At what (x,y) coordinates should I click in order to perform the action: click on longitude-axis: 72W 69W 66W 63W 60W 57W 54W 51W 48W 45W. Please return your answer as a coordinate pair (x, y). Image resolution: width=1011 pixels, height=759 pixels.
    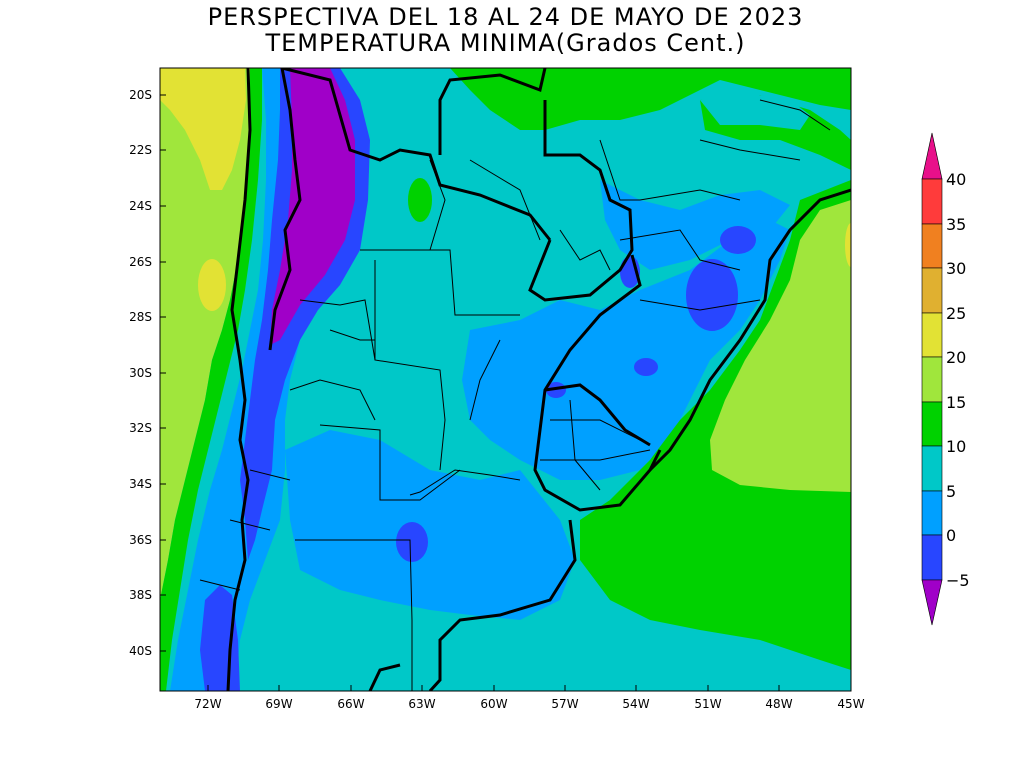
    Looking at the image, I should click on (529, 698).